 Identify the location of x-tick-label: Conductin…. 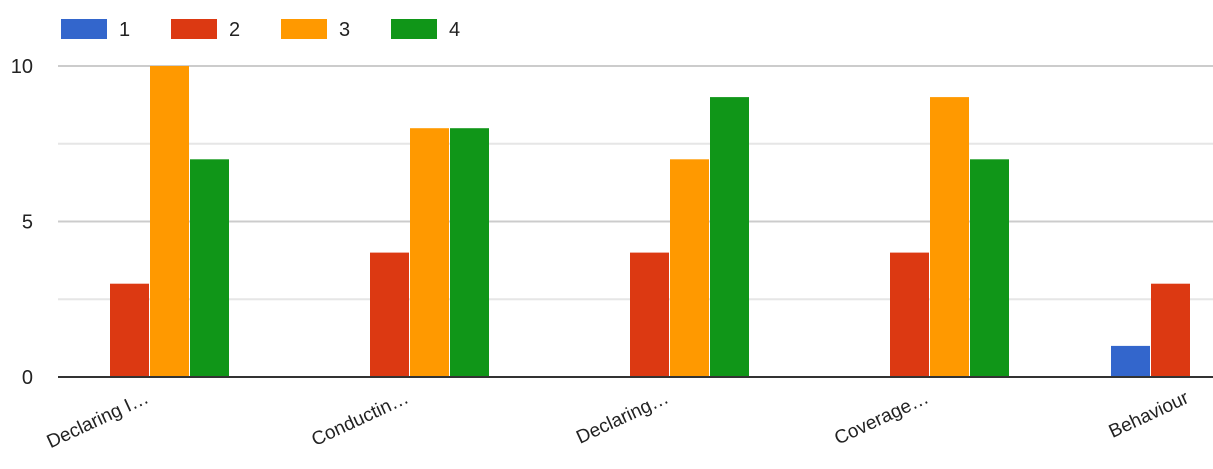
(360, 418).